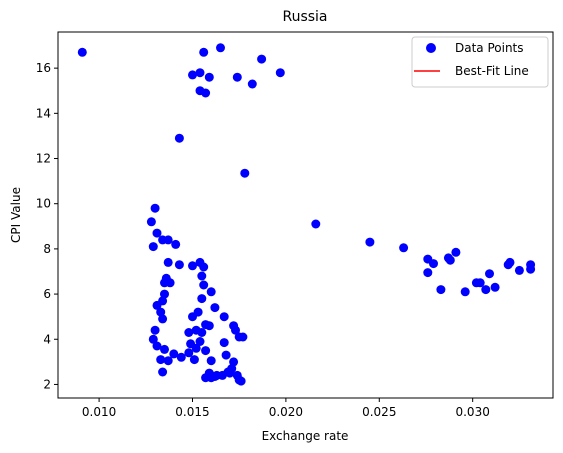  I want to click on chart-title: Russia, so click(304, 17).